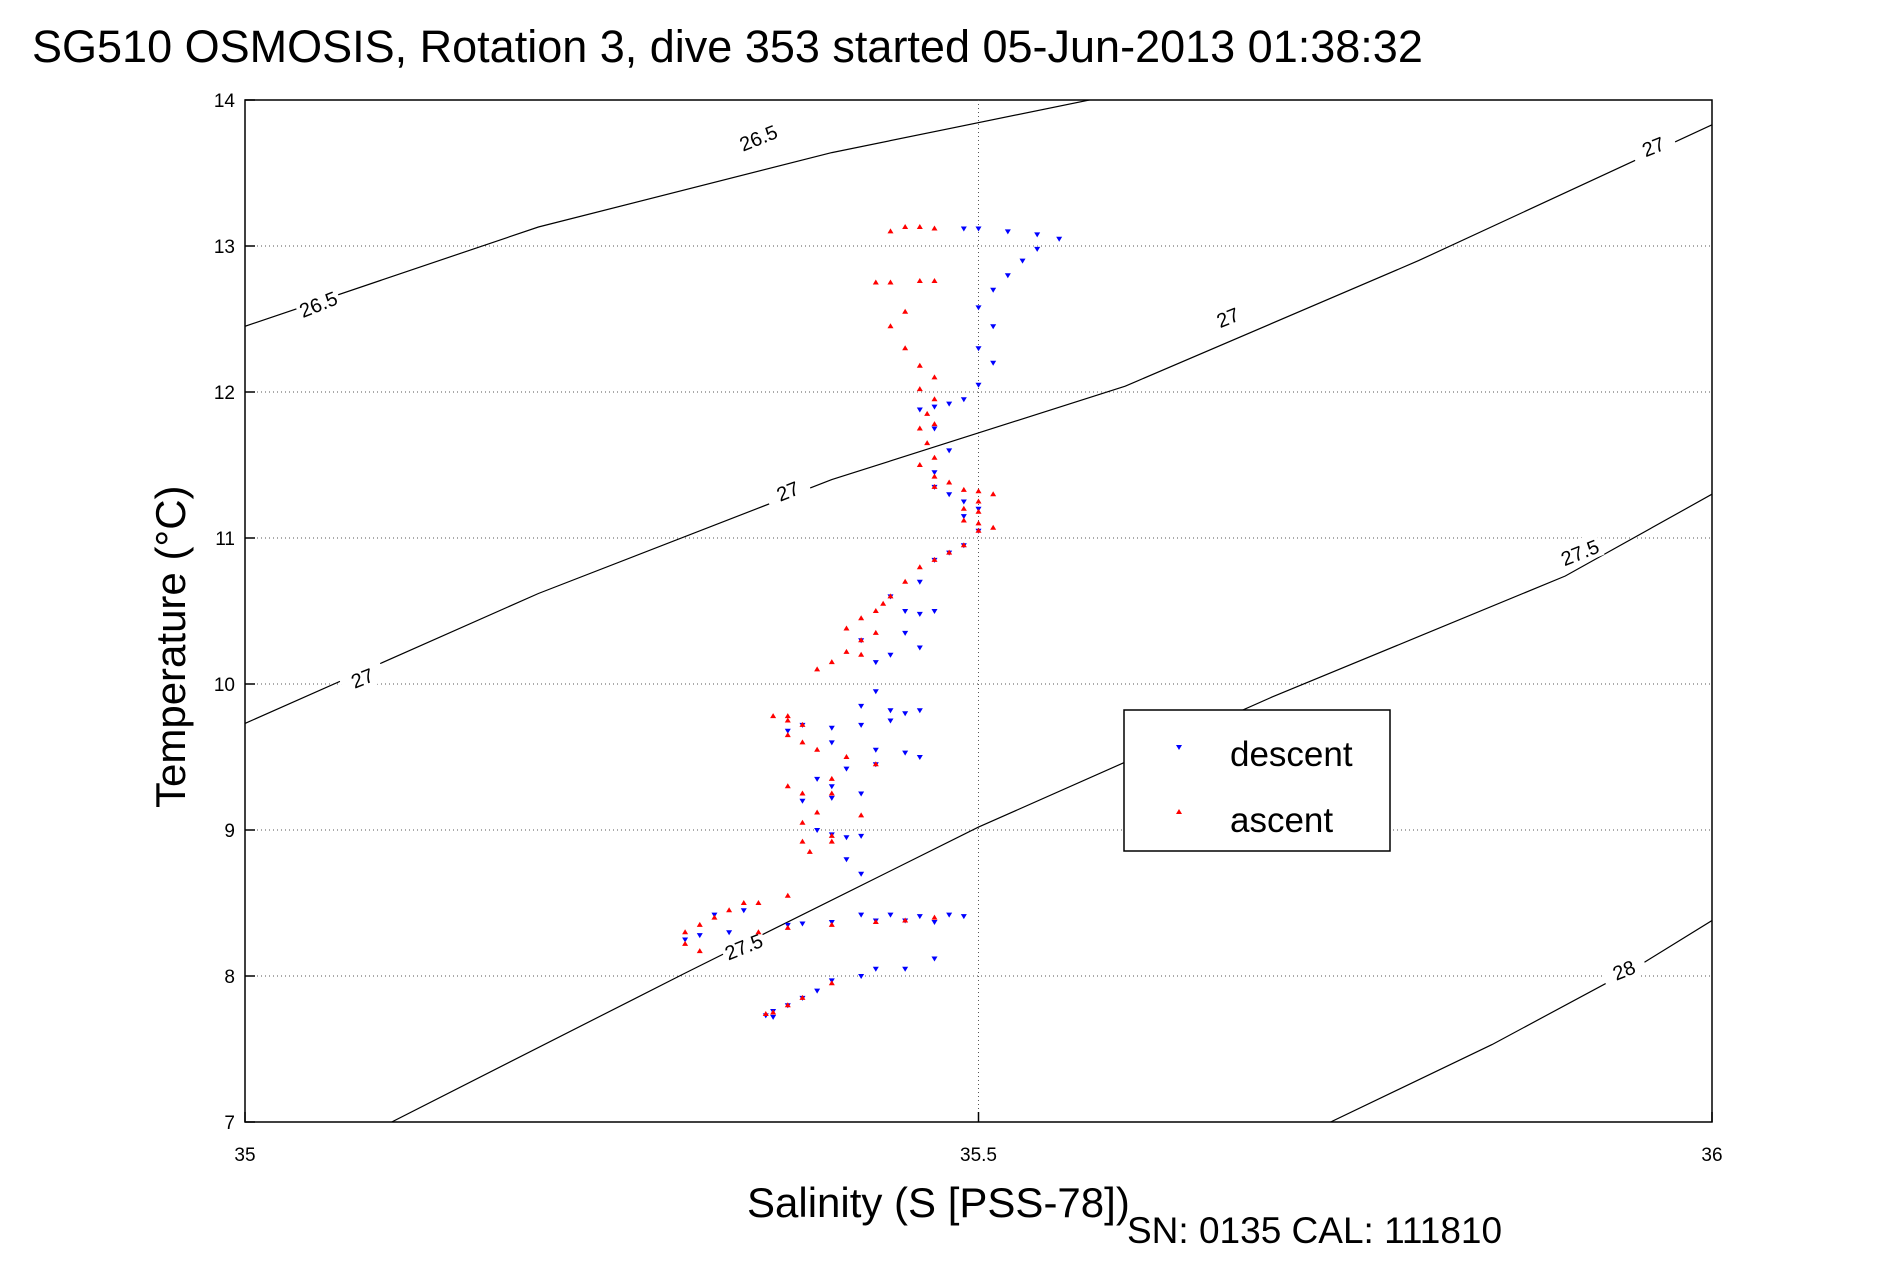  Describe the element at coordinates (224, 393) in the screenshot. I see `y-tick-label: 12` at that location.